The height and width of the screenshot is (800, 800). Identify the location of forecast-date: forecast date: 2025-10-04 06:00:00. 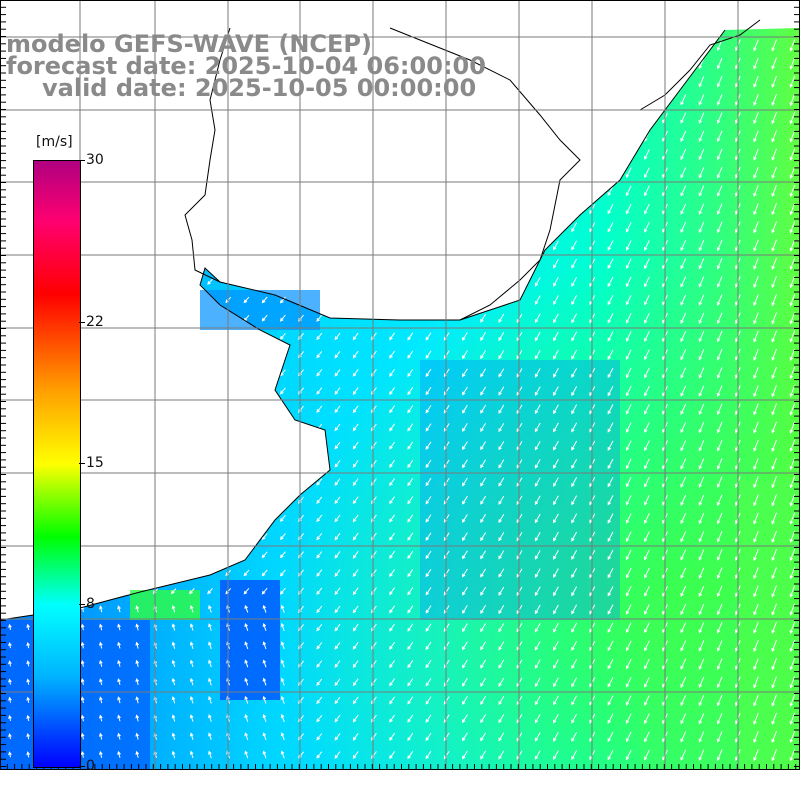
(246, 66).